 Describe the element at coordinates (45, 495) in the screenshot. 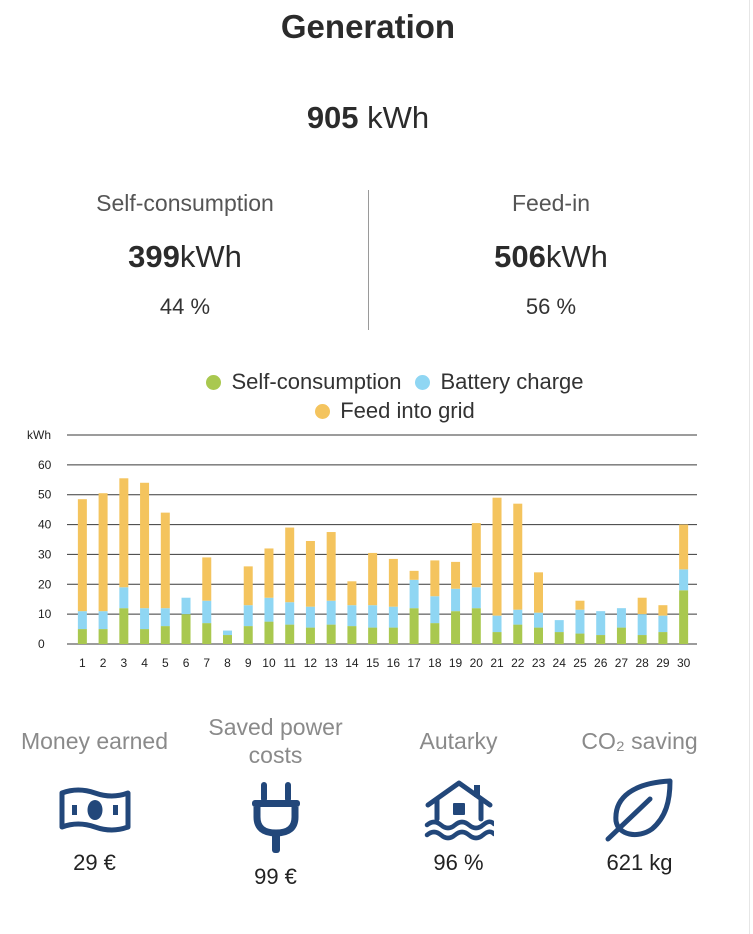

I see `y-tick-label: 50` at that location.